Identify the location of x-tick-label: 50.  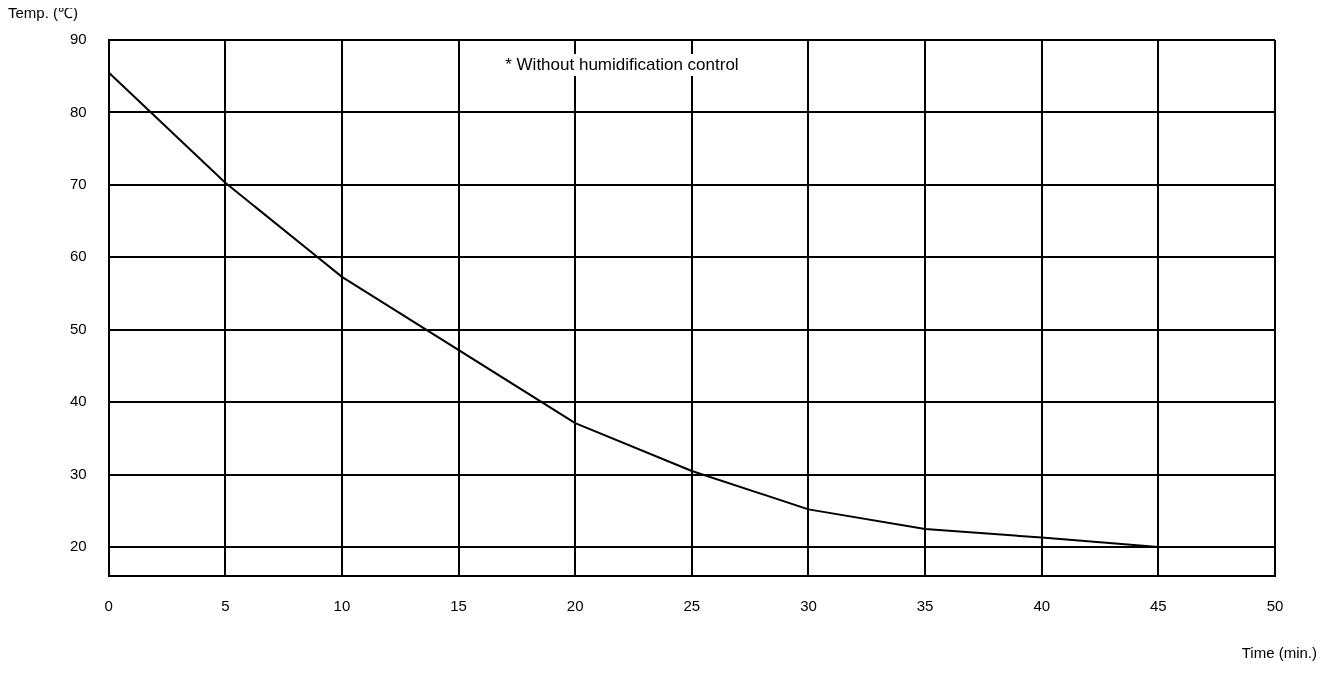
(1275, 606).